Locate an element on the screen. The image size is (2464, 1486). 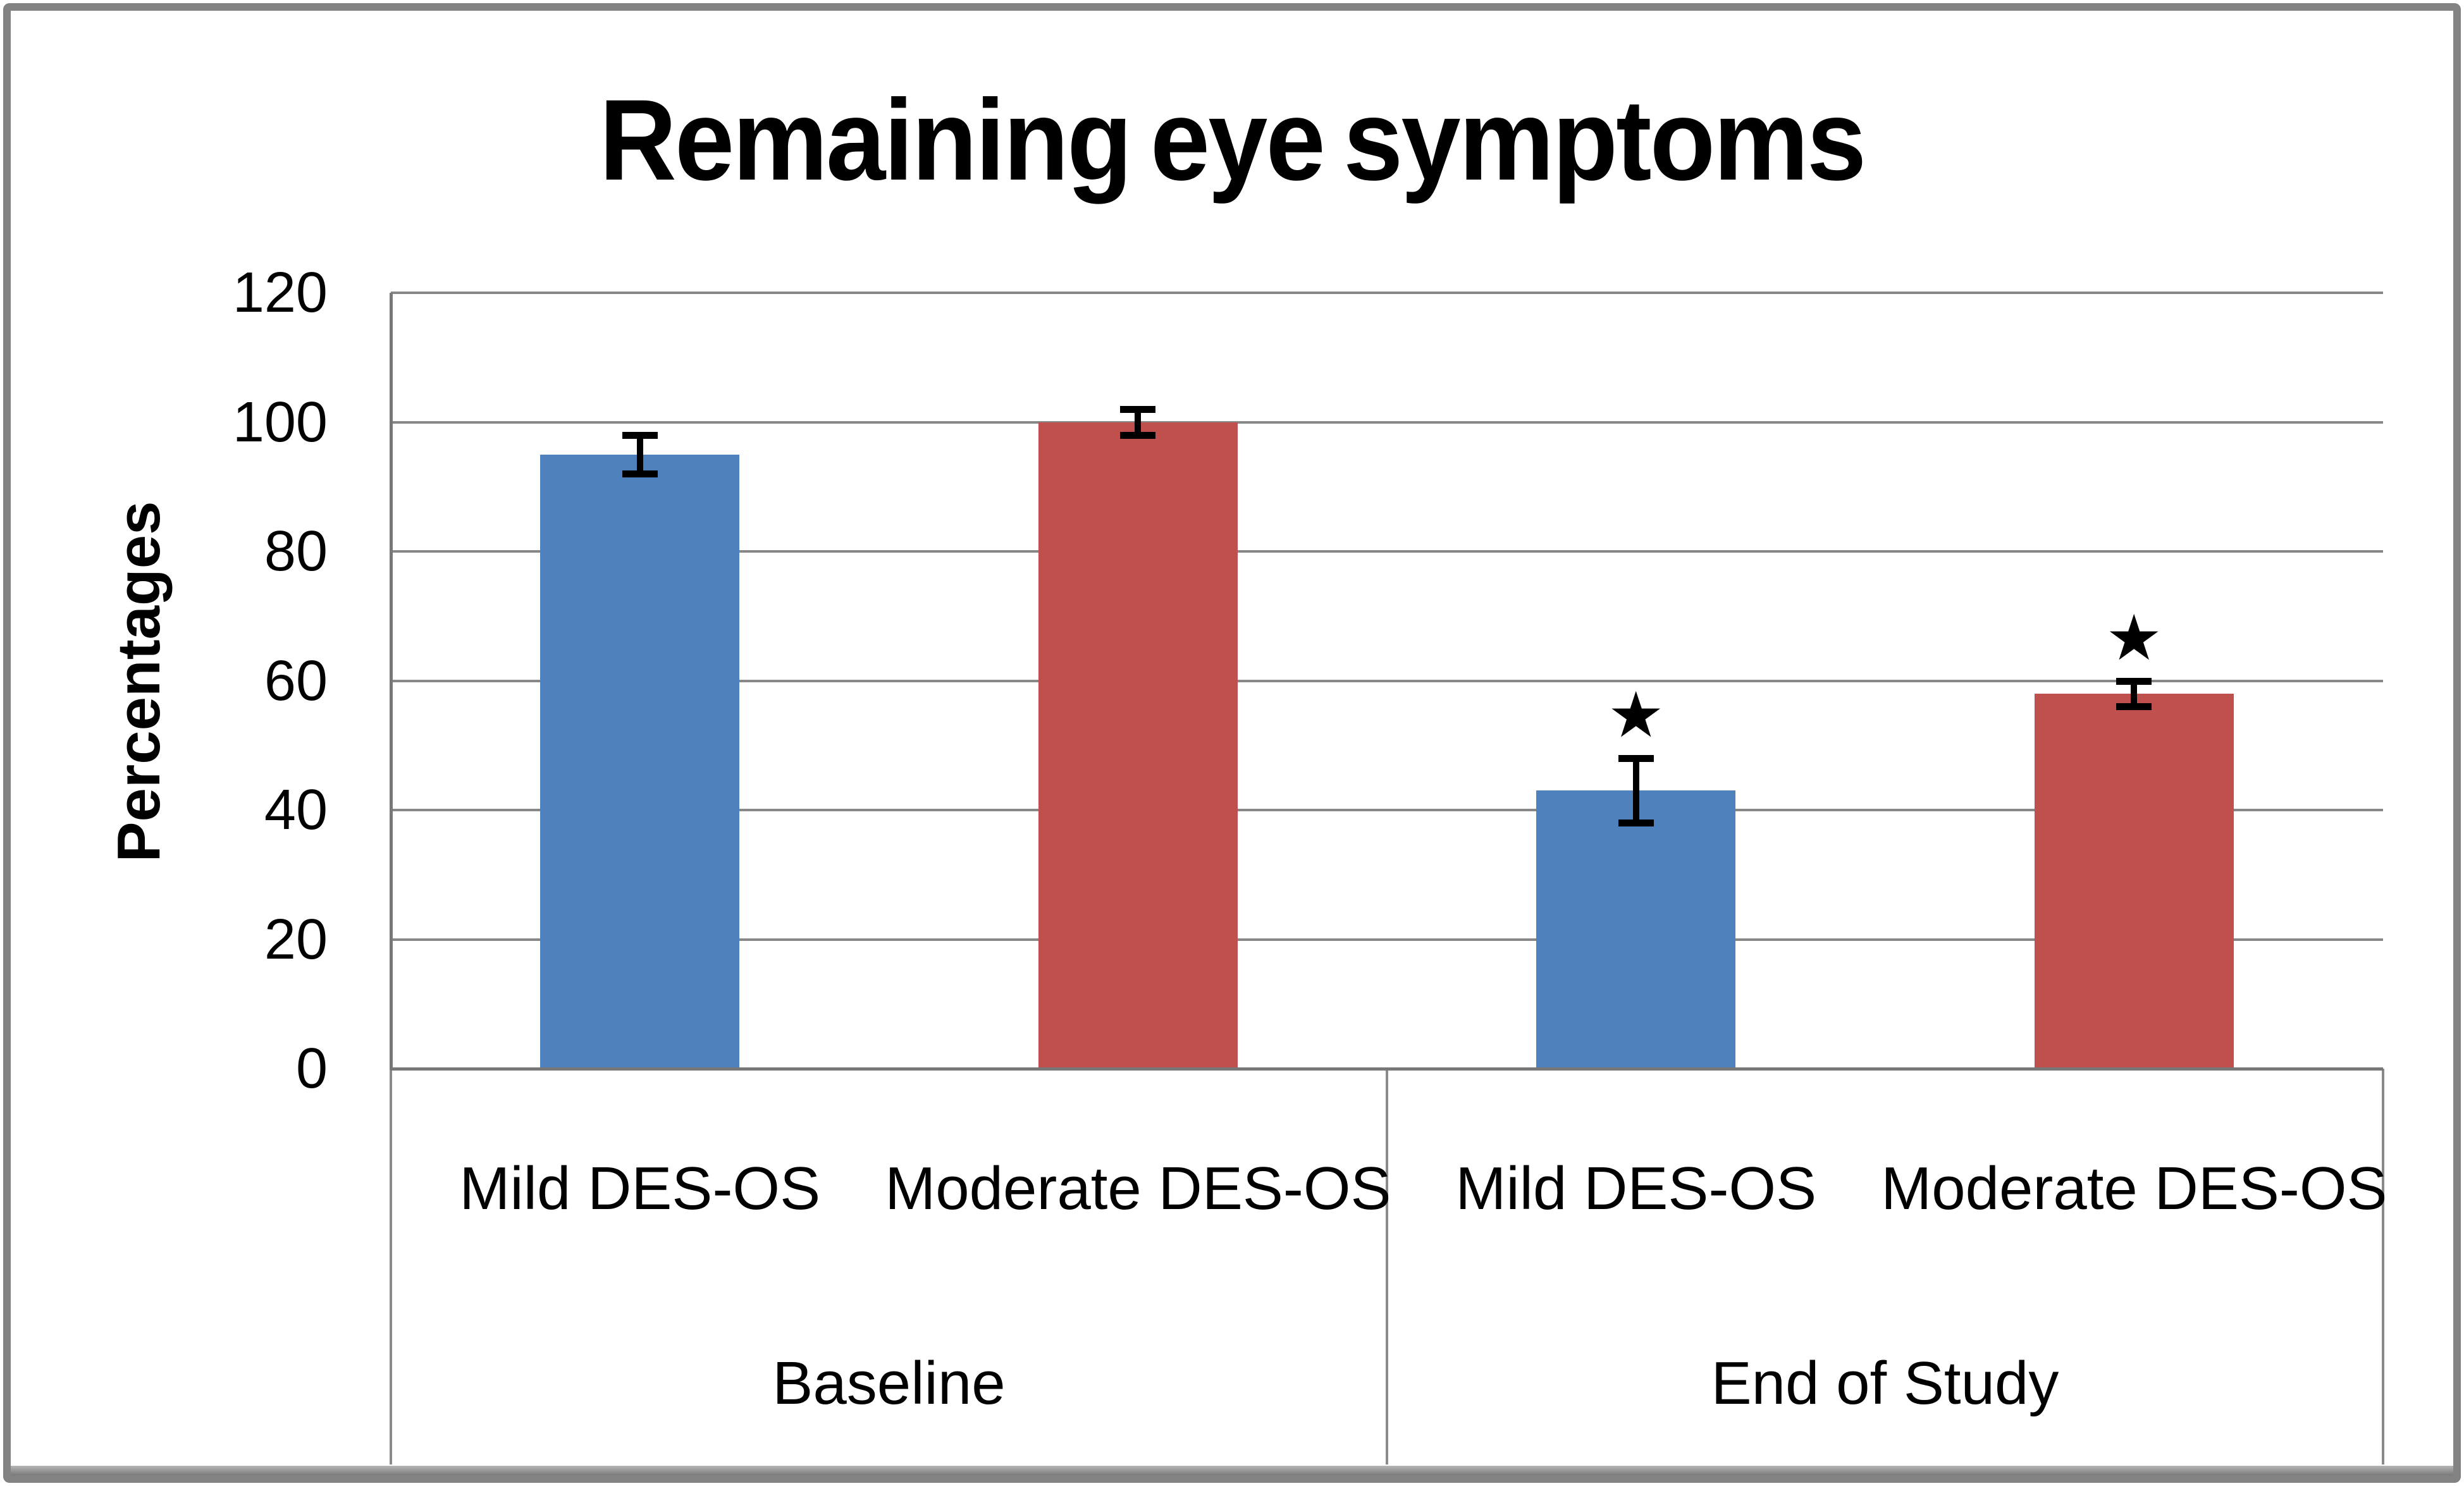
y-tick-label-120: 120 is located at coordinates (280, 292).